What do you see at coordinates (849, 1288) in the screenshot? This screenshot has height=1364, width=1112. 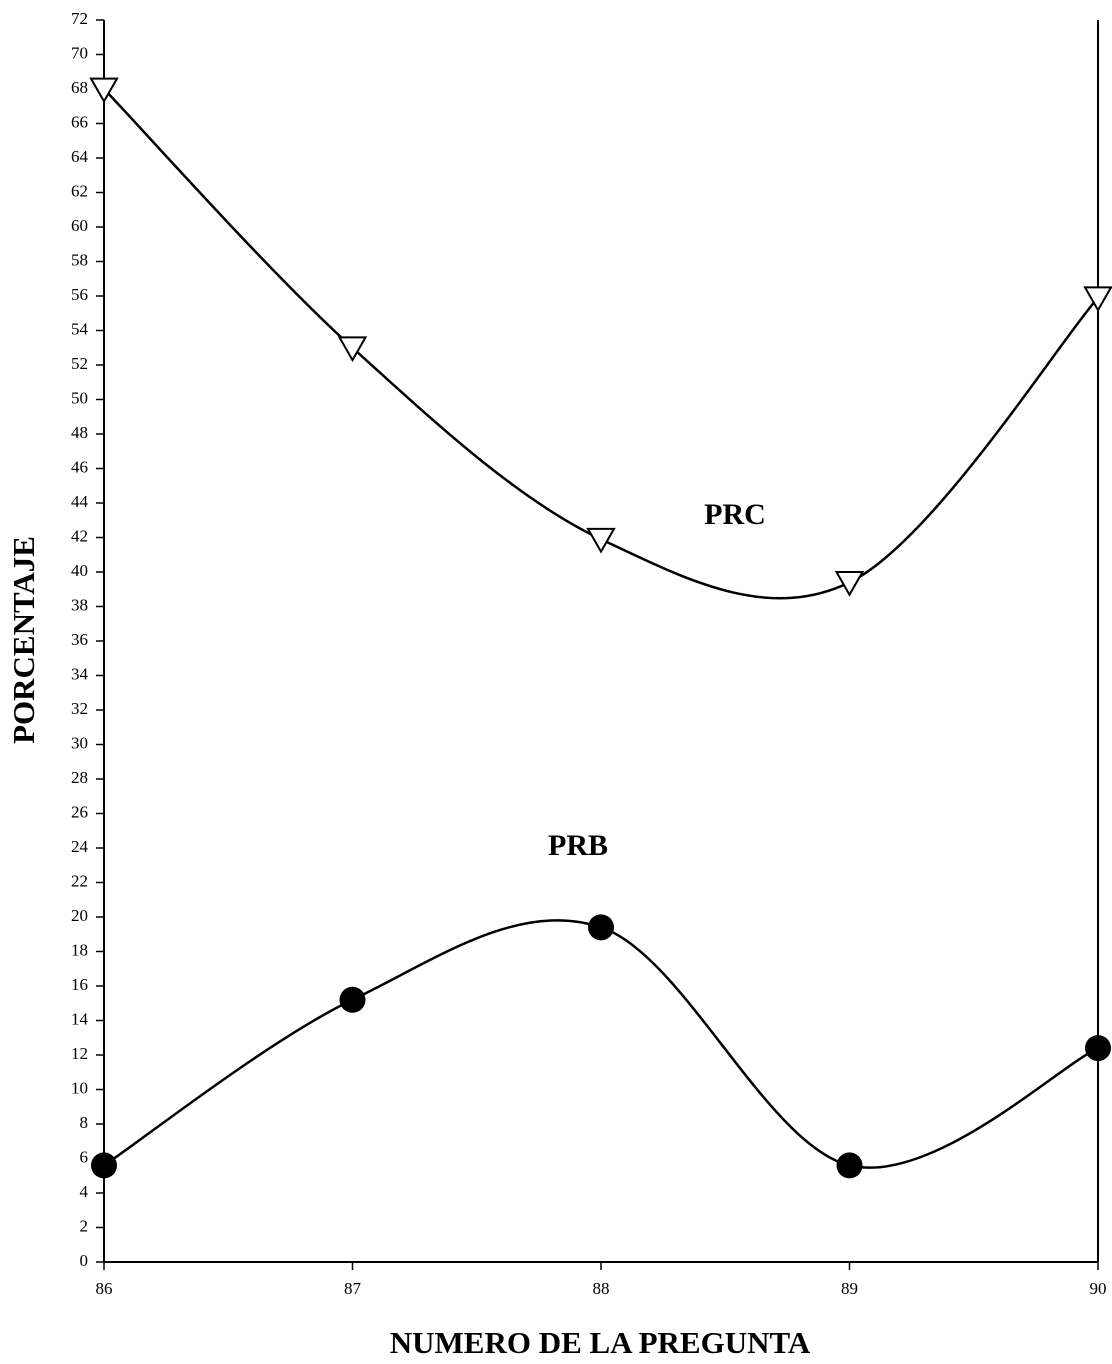 I see `x-tick-label: 89` at bounding box center [849, 1288].